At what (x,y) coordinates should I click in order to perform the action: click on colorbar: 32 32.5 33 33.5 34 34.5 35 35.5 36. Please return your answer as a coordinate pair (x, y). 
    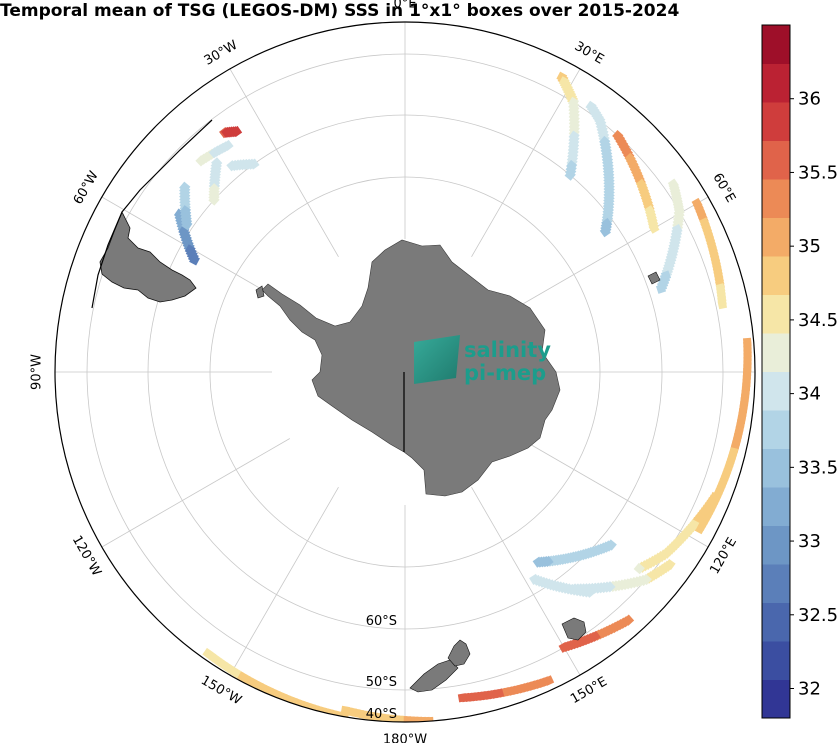
    Looking at the image, I should click on (799, 371).